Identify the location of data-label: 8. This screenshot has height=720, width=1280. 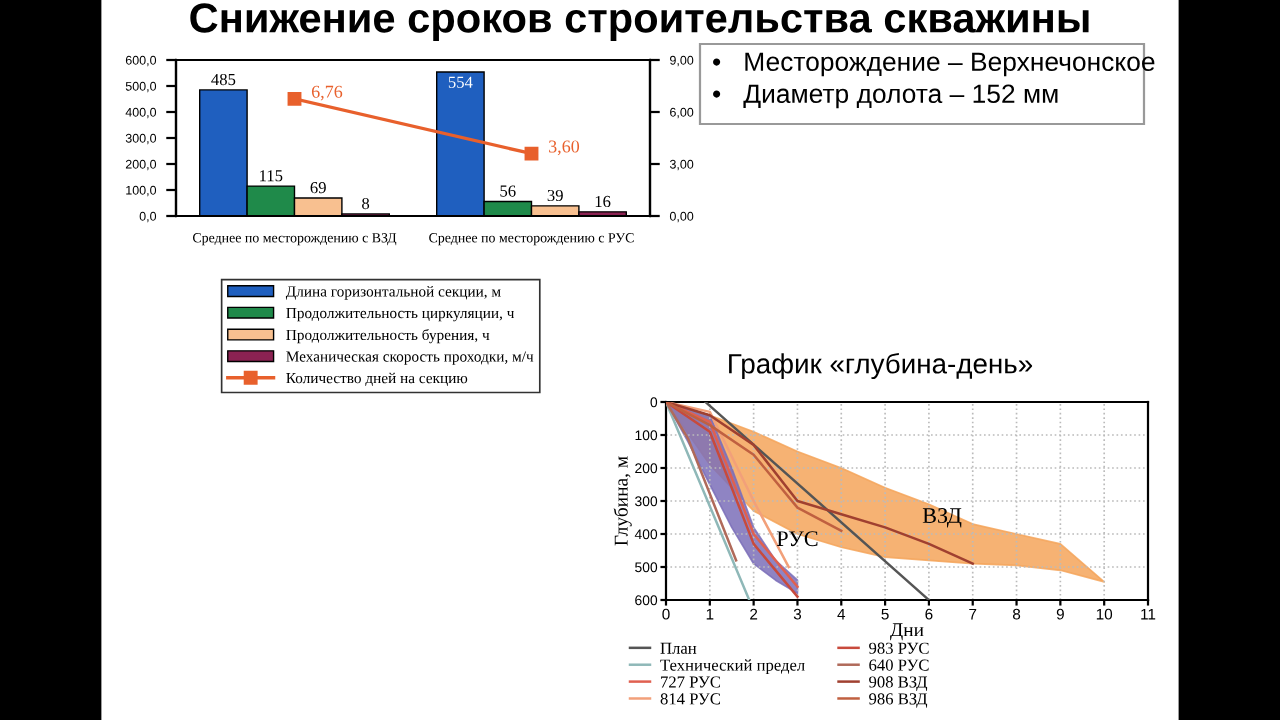
(366, 203).